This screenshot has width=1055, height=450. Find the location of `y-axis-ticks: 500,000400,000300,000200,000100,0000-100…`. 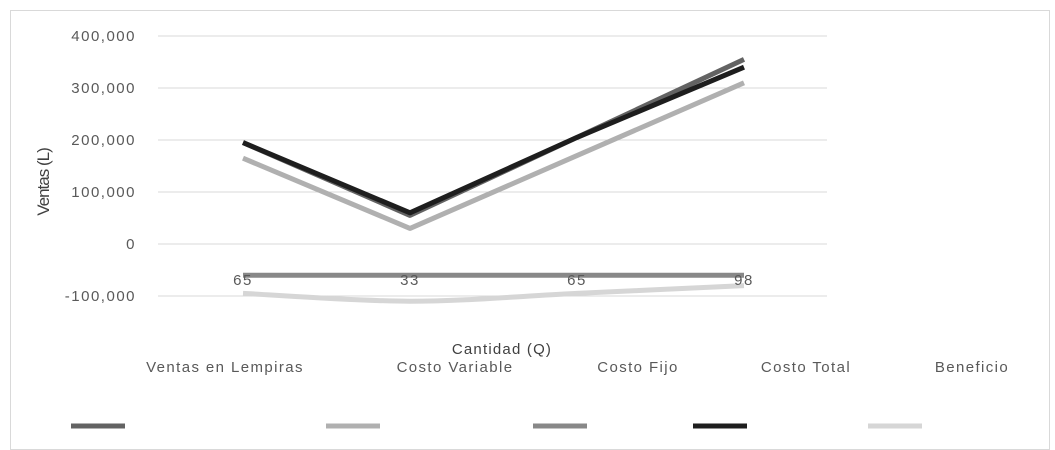

y-axis-ticks: 500,000400,000300,000200,000100,0000-100… is located at coordinates (100, 166).